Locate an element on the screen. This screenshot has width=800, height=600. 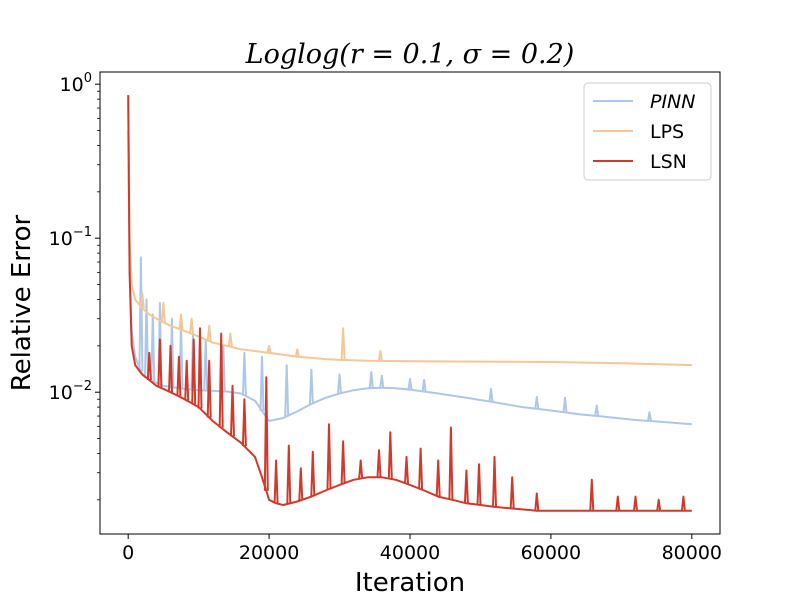
legend-label-pinn: PINN is located at coordinates (673, 102).